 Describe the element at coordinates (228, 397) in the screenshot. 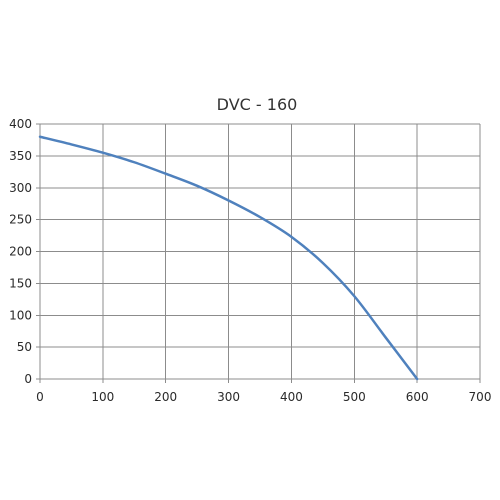

I see `x-tick-label: 300` at that location.